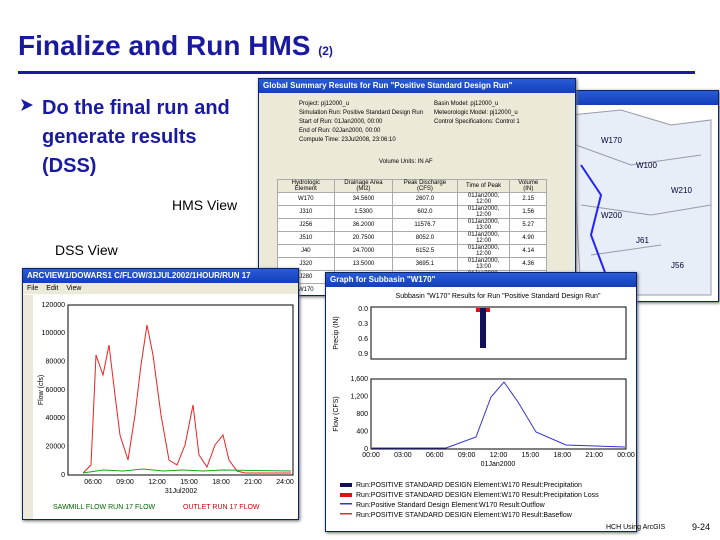 This screenshot has height=540, width=720. What do you see at coordinates (205, 205) in the screenshot?
I see `hms-view-label: HMS View` at bounding box center [205, 205].